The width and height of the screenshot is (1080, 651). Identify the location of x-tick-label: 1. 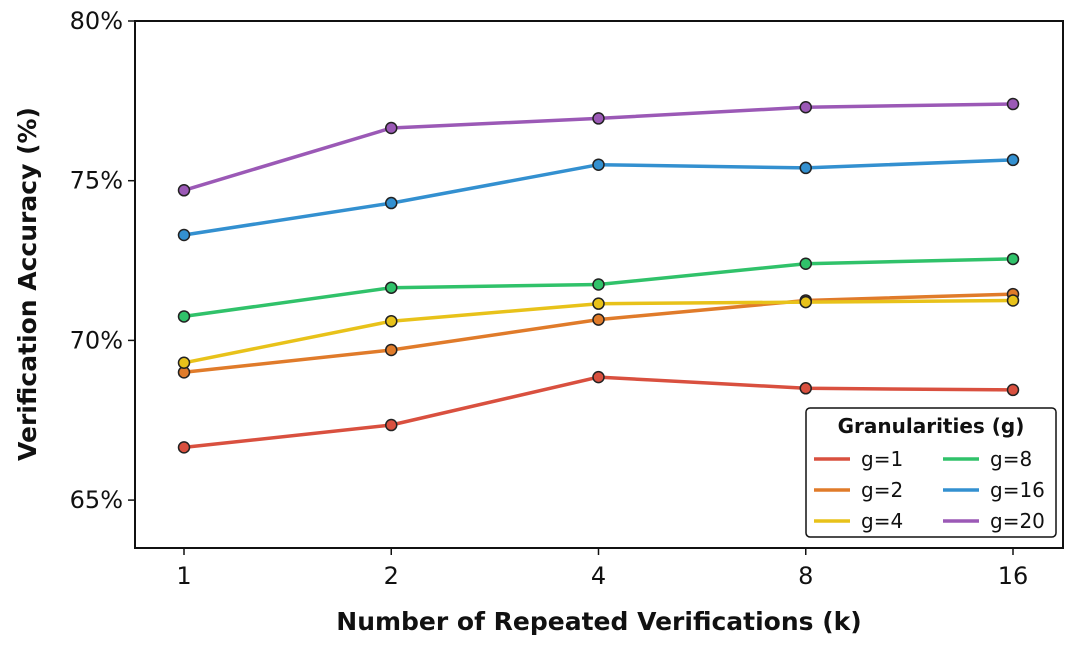
(183, 576).